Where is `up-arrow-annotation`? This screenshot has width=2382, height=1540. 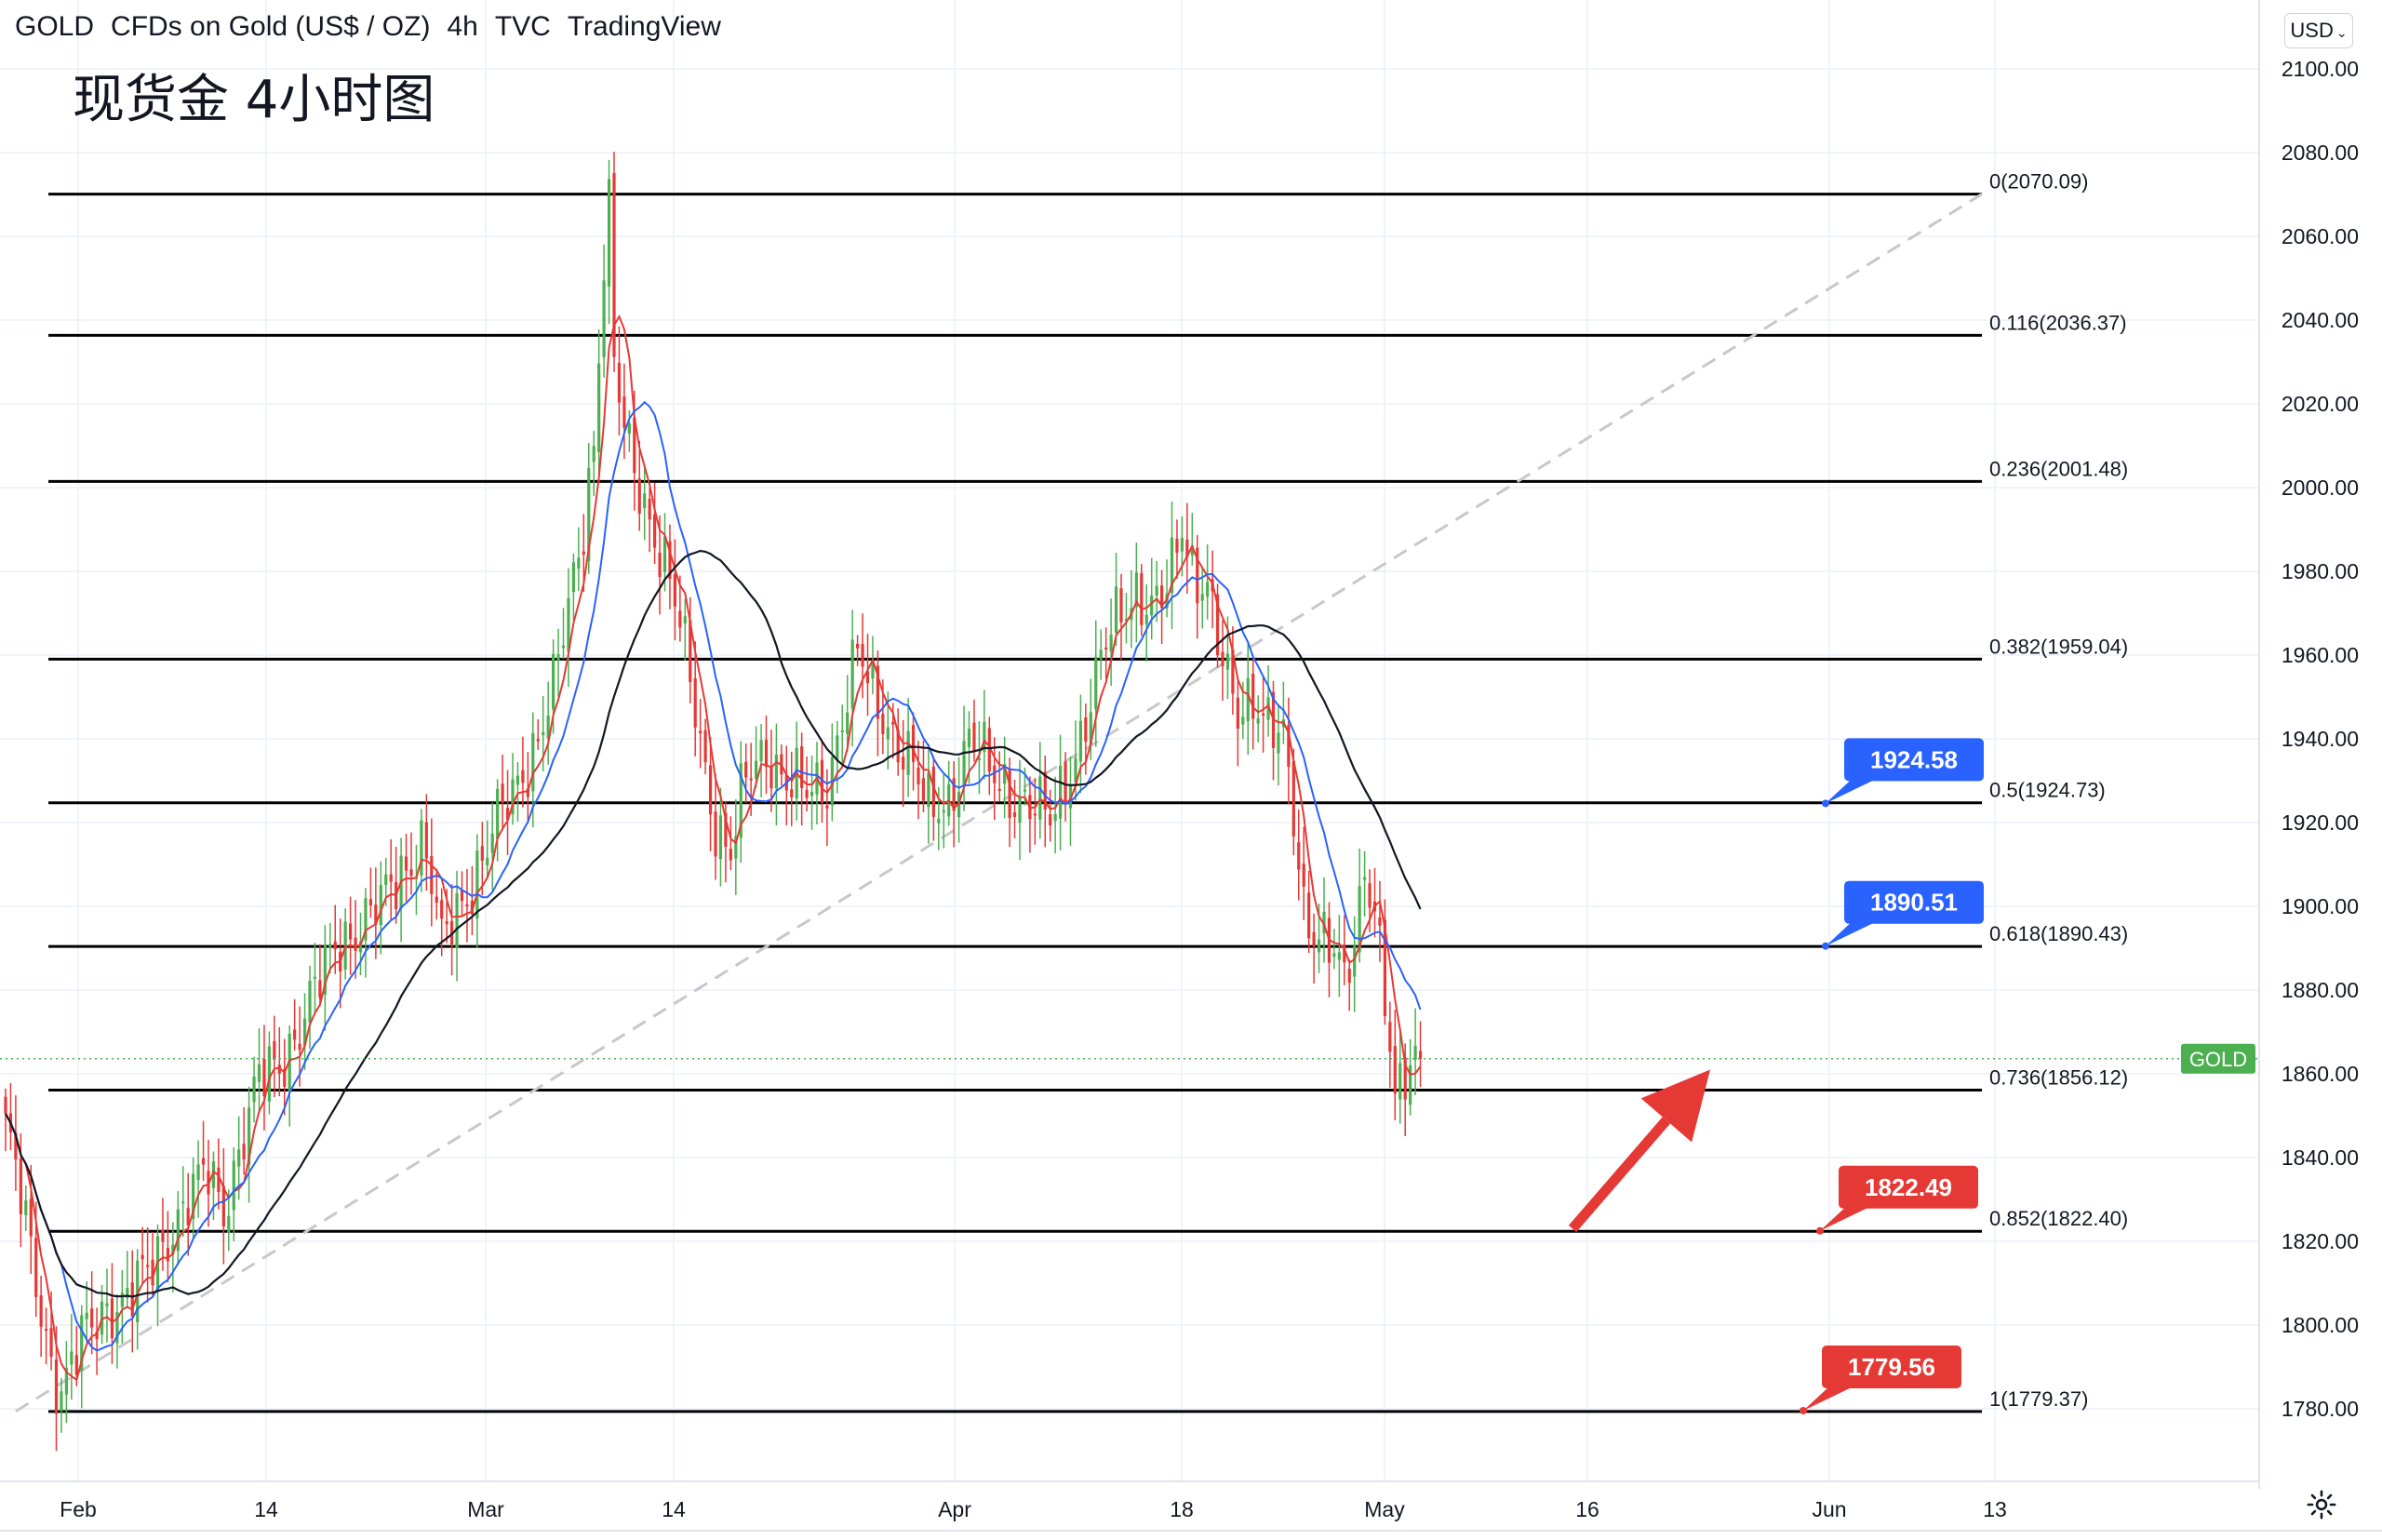
up-arrow-annotation is located at coordinates (1639, 1151).